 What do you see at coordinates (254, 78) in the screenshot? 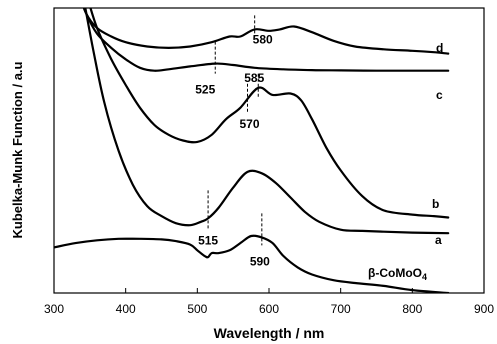
I see `peak-label-2: 585` at bounding box center [254, 78].